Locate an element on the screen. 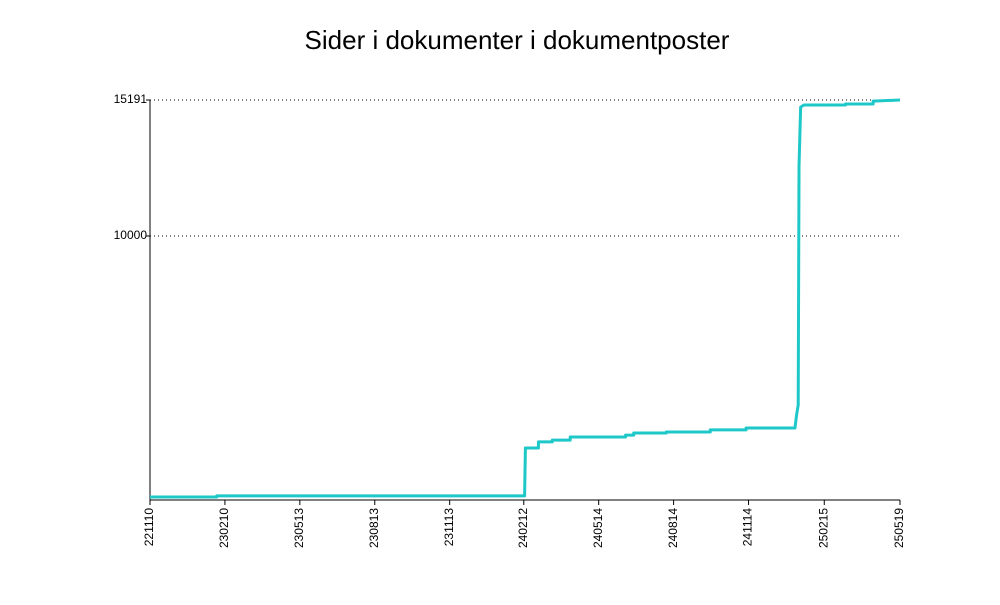  x-tick-label: 250215 is located at coordinates (823, 528).